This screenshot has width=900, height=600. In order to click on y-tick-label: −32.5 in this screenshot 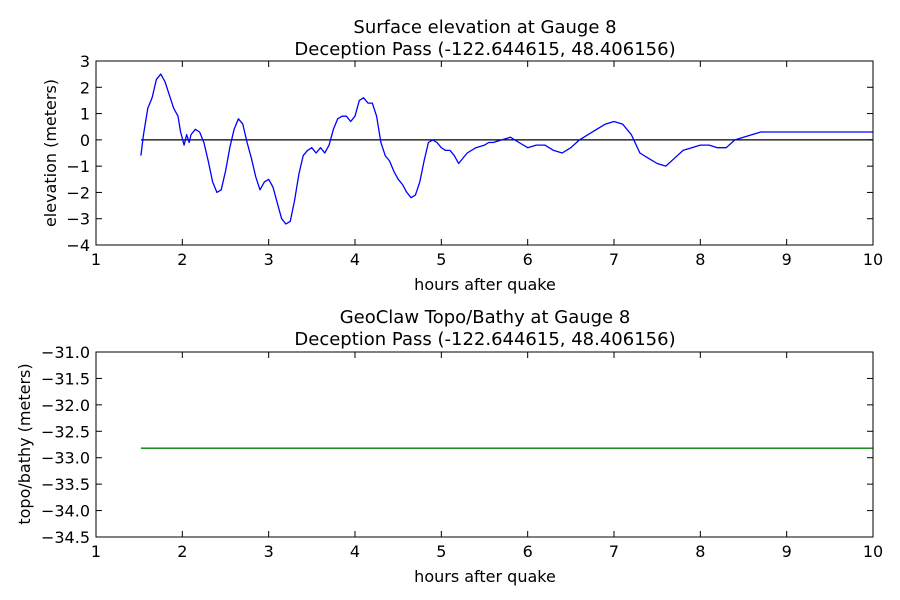, I will do `click(65, 431)`.